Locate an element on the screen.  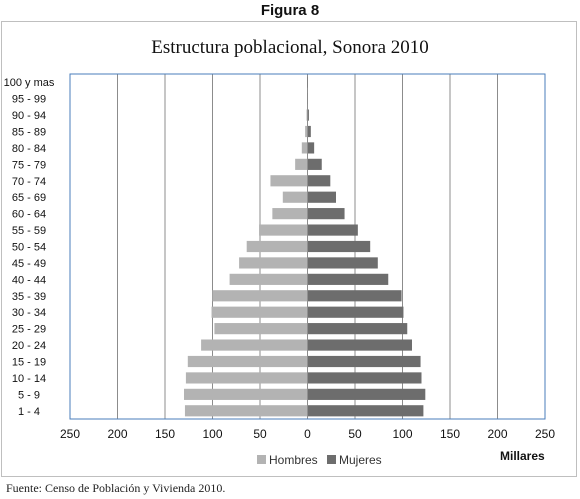
category-label: 85 - 89 is located at coordinates (29, 133).